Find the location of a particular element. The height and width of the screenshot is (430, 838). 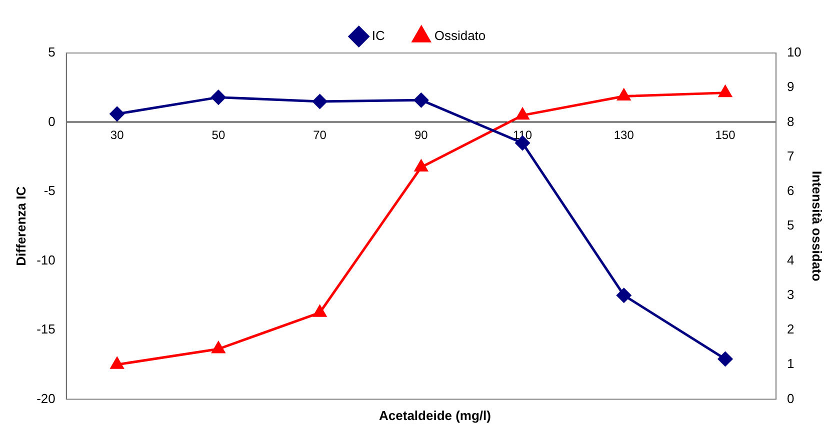

y-tick-label: 0 is located at coordinates (52, 121).